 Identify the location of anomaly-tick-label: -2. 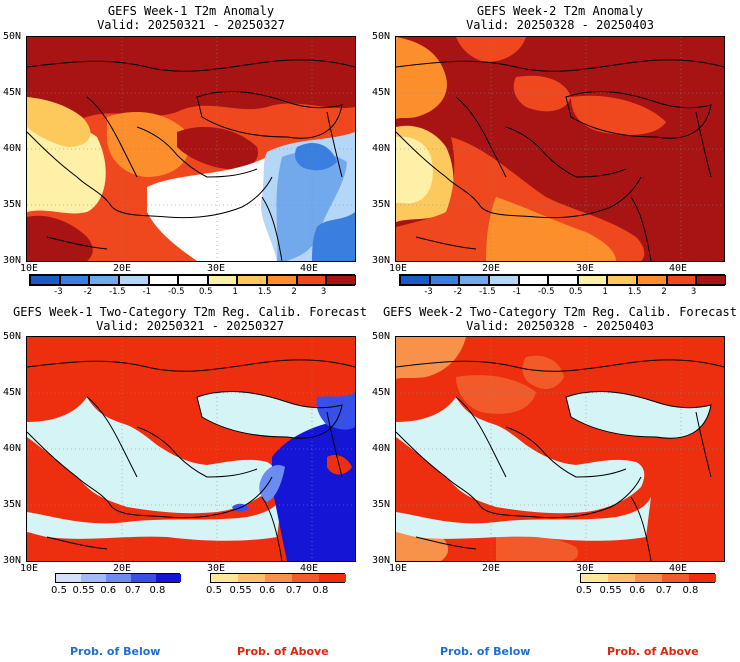
(88, 292).